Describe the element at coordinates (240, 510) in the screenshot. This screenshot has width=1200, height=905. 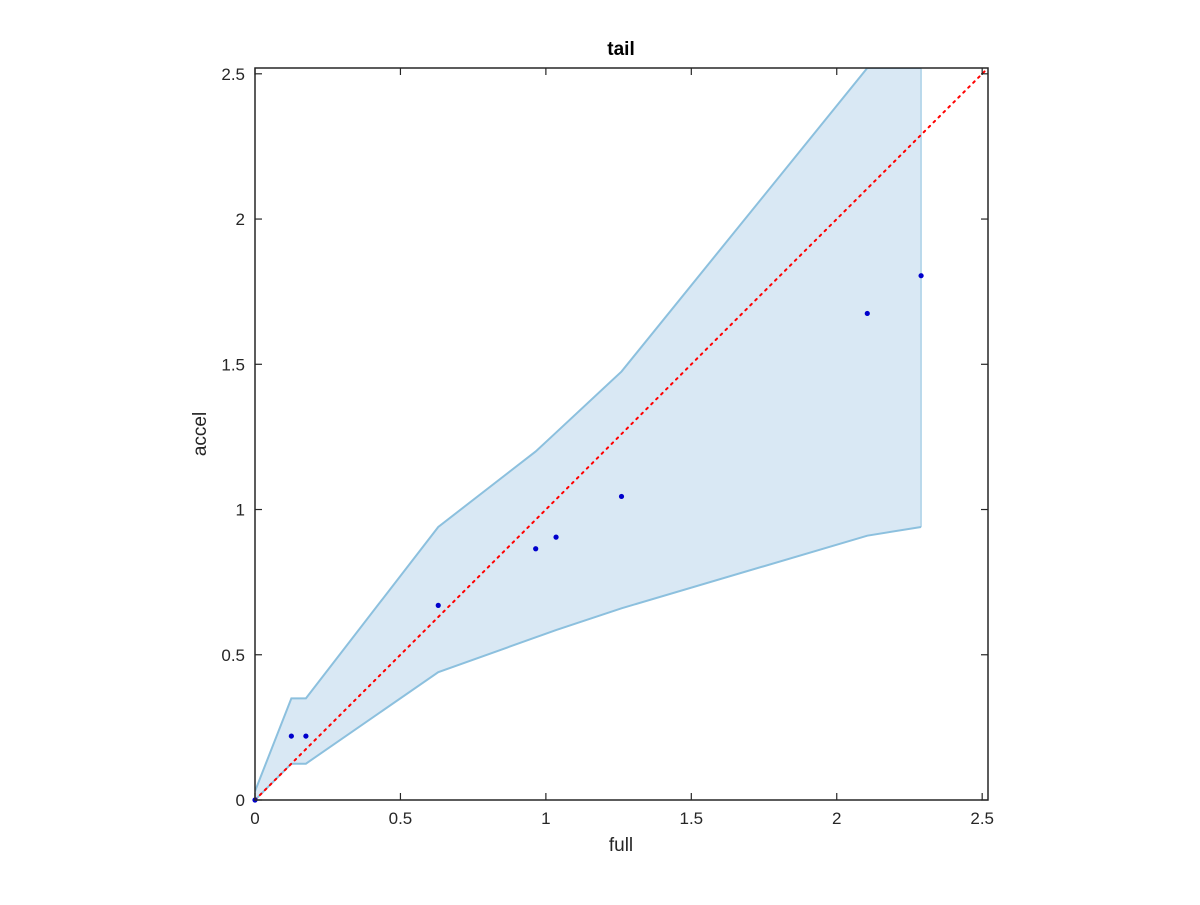
I see `y-tick-label: 1` at that location.